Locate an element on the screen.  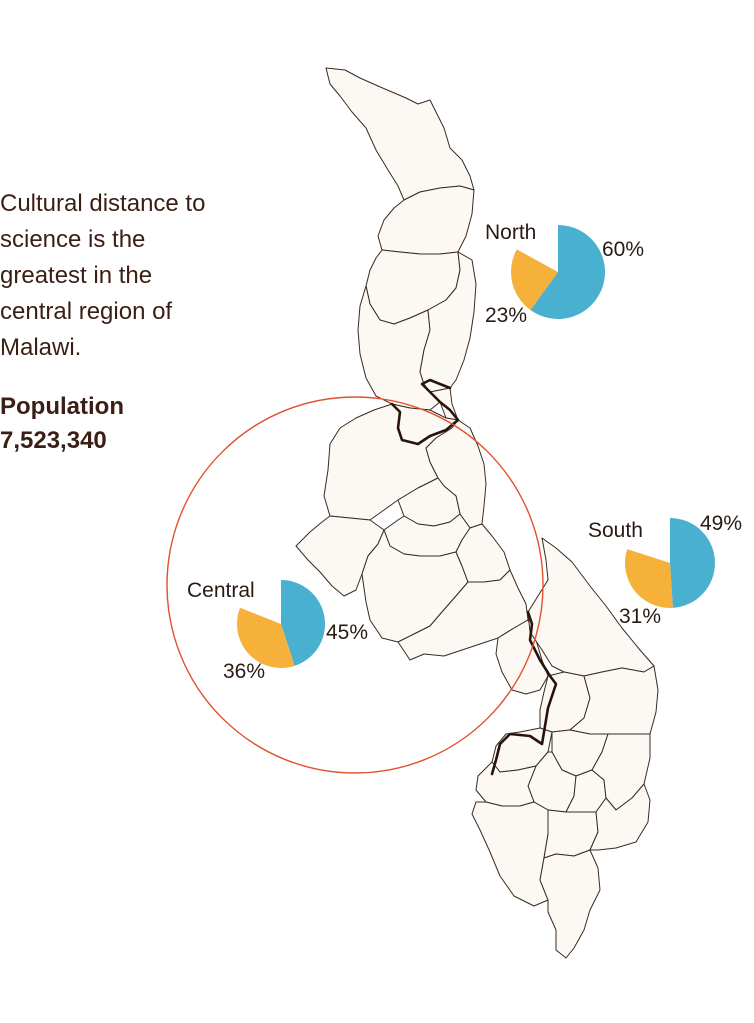
pie-north-orange-label: 23% is located at coordinates (506, 315).